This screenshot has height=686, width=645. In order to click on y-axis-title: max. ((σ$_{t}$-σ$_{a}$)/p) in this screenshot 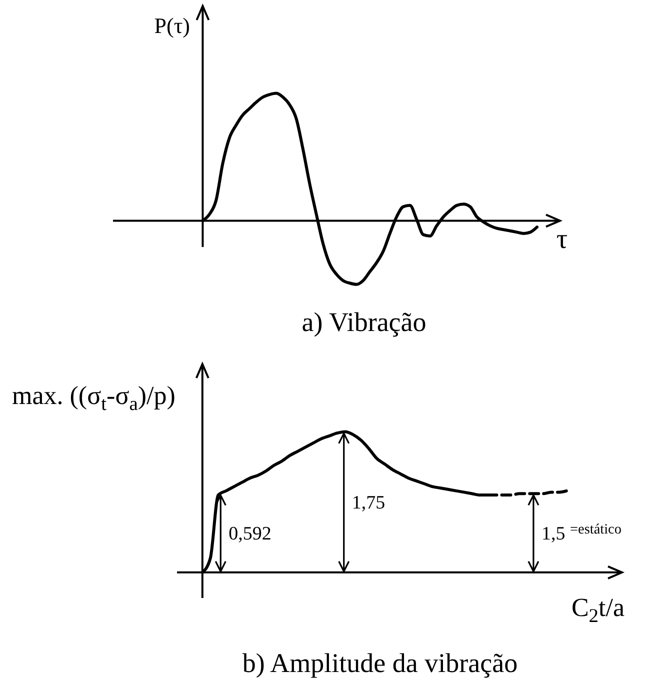, I will do `click(94, 398)`.